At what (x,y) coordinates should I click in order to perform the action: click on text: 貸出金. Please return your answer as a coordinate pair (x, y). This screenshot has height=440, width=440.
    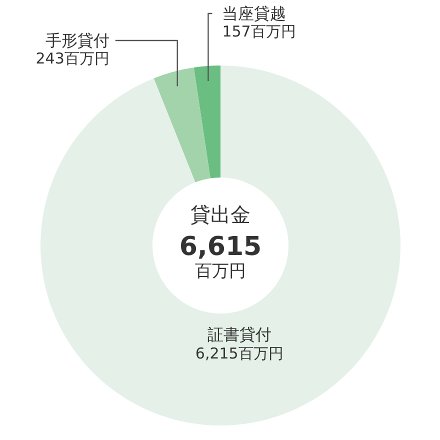
    Looking at the image, I should click on (220, 214).